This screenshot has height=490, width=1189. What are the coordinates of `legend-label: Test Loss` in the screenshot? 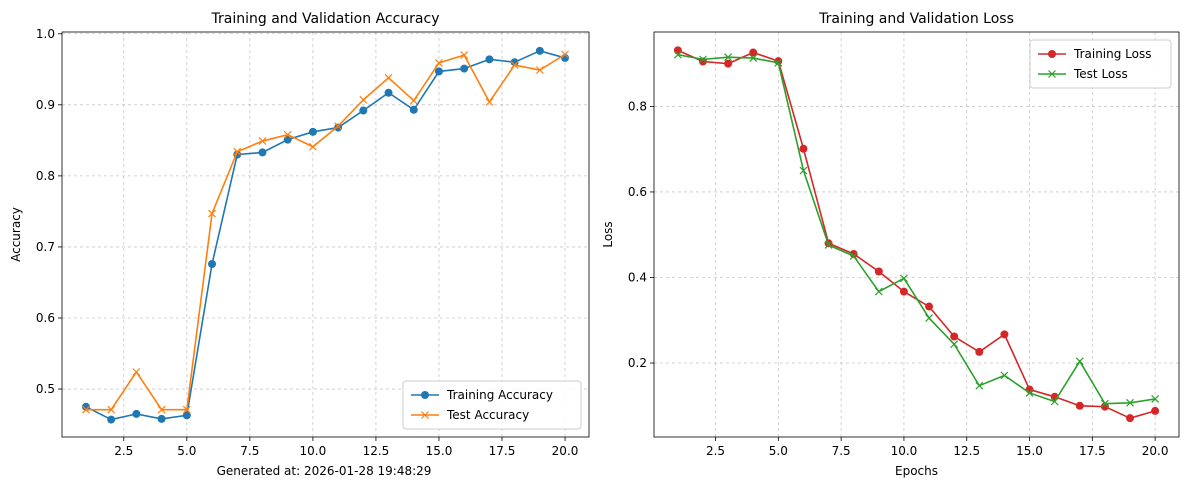 It's located at (1100, 74).